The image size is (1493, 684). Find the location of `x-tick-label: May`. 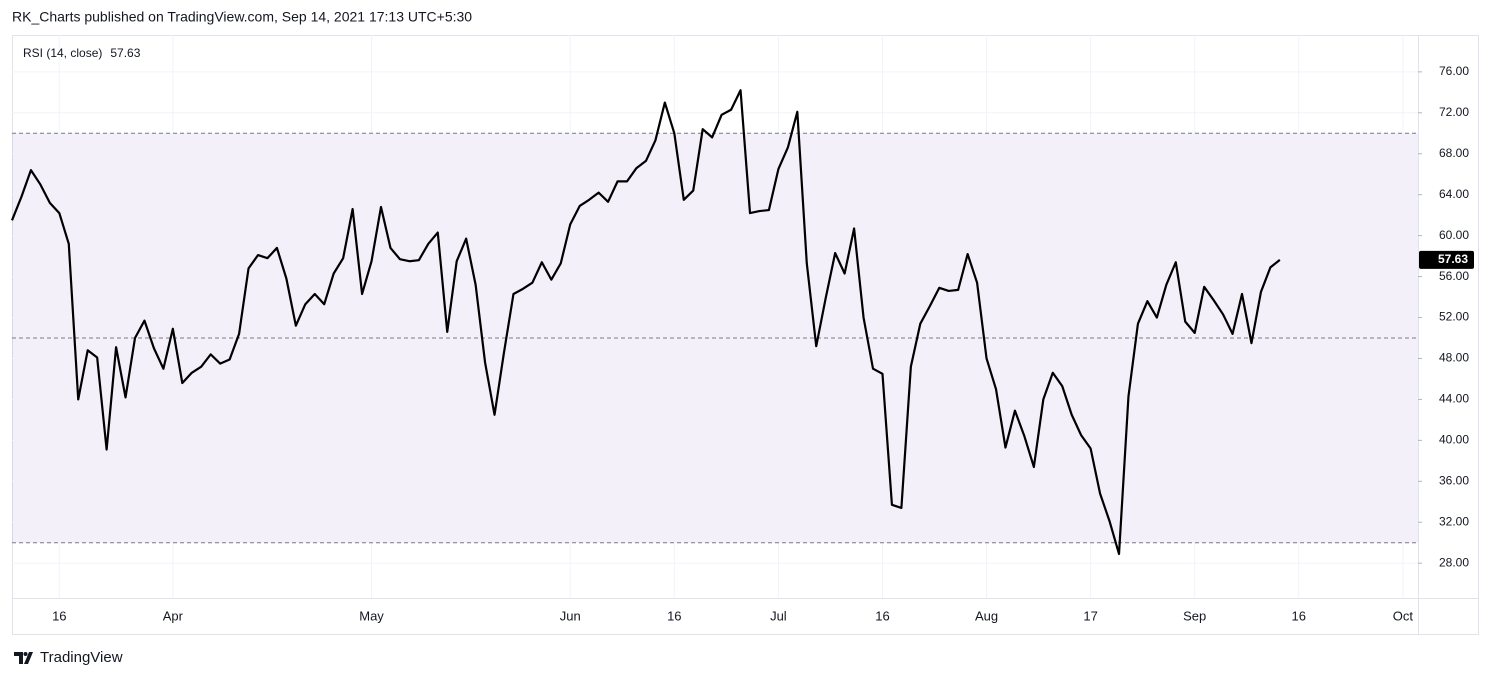

x-tick-label: May is located at coordinates (371, 615).